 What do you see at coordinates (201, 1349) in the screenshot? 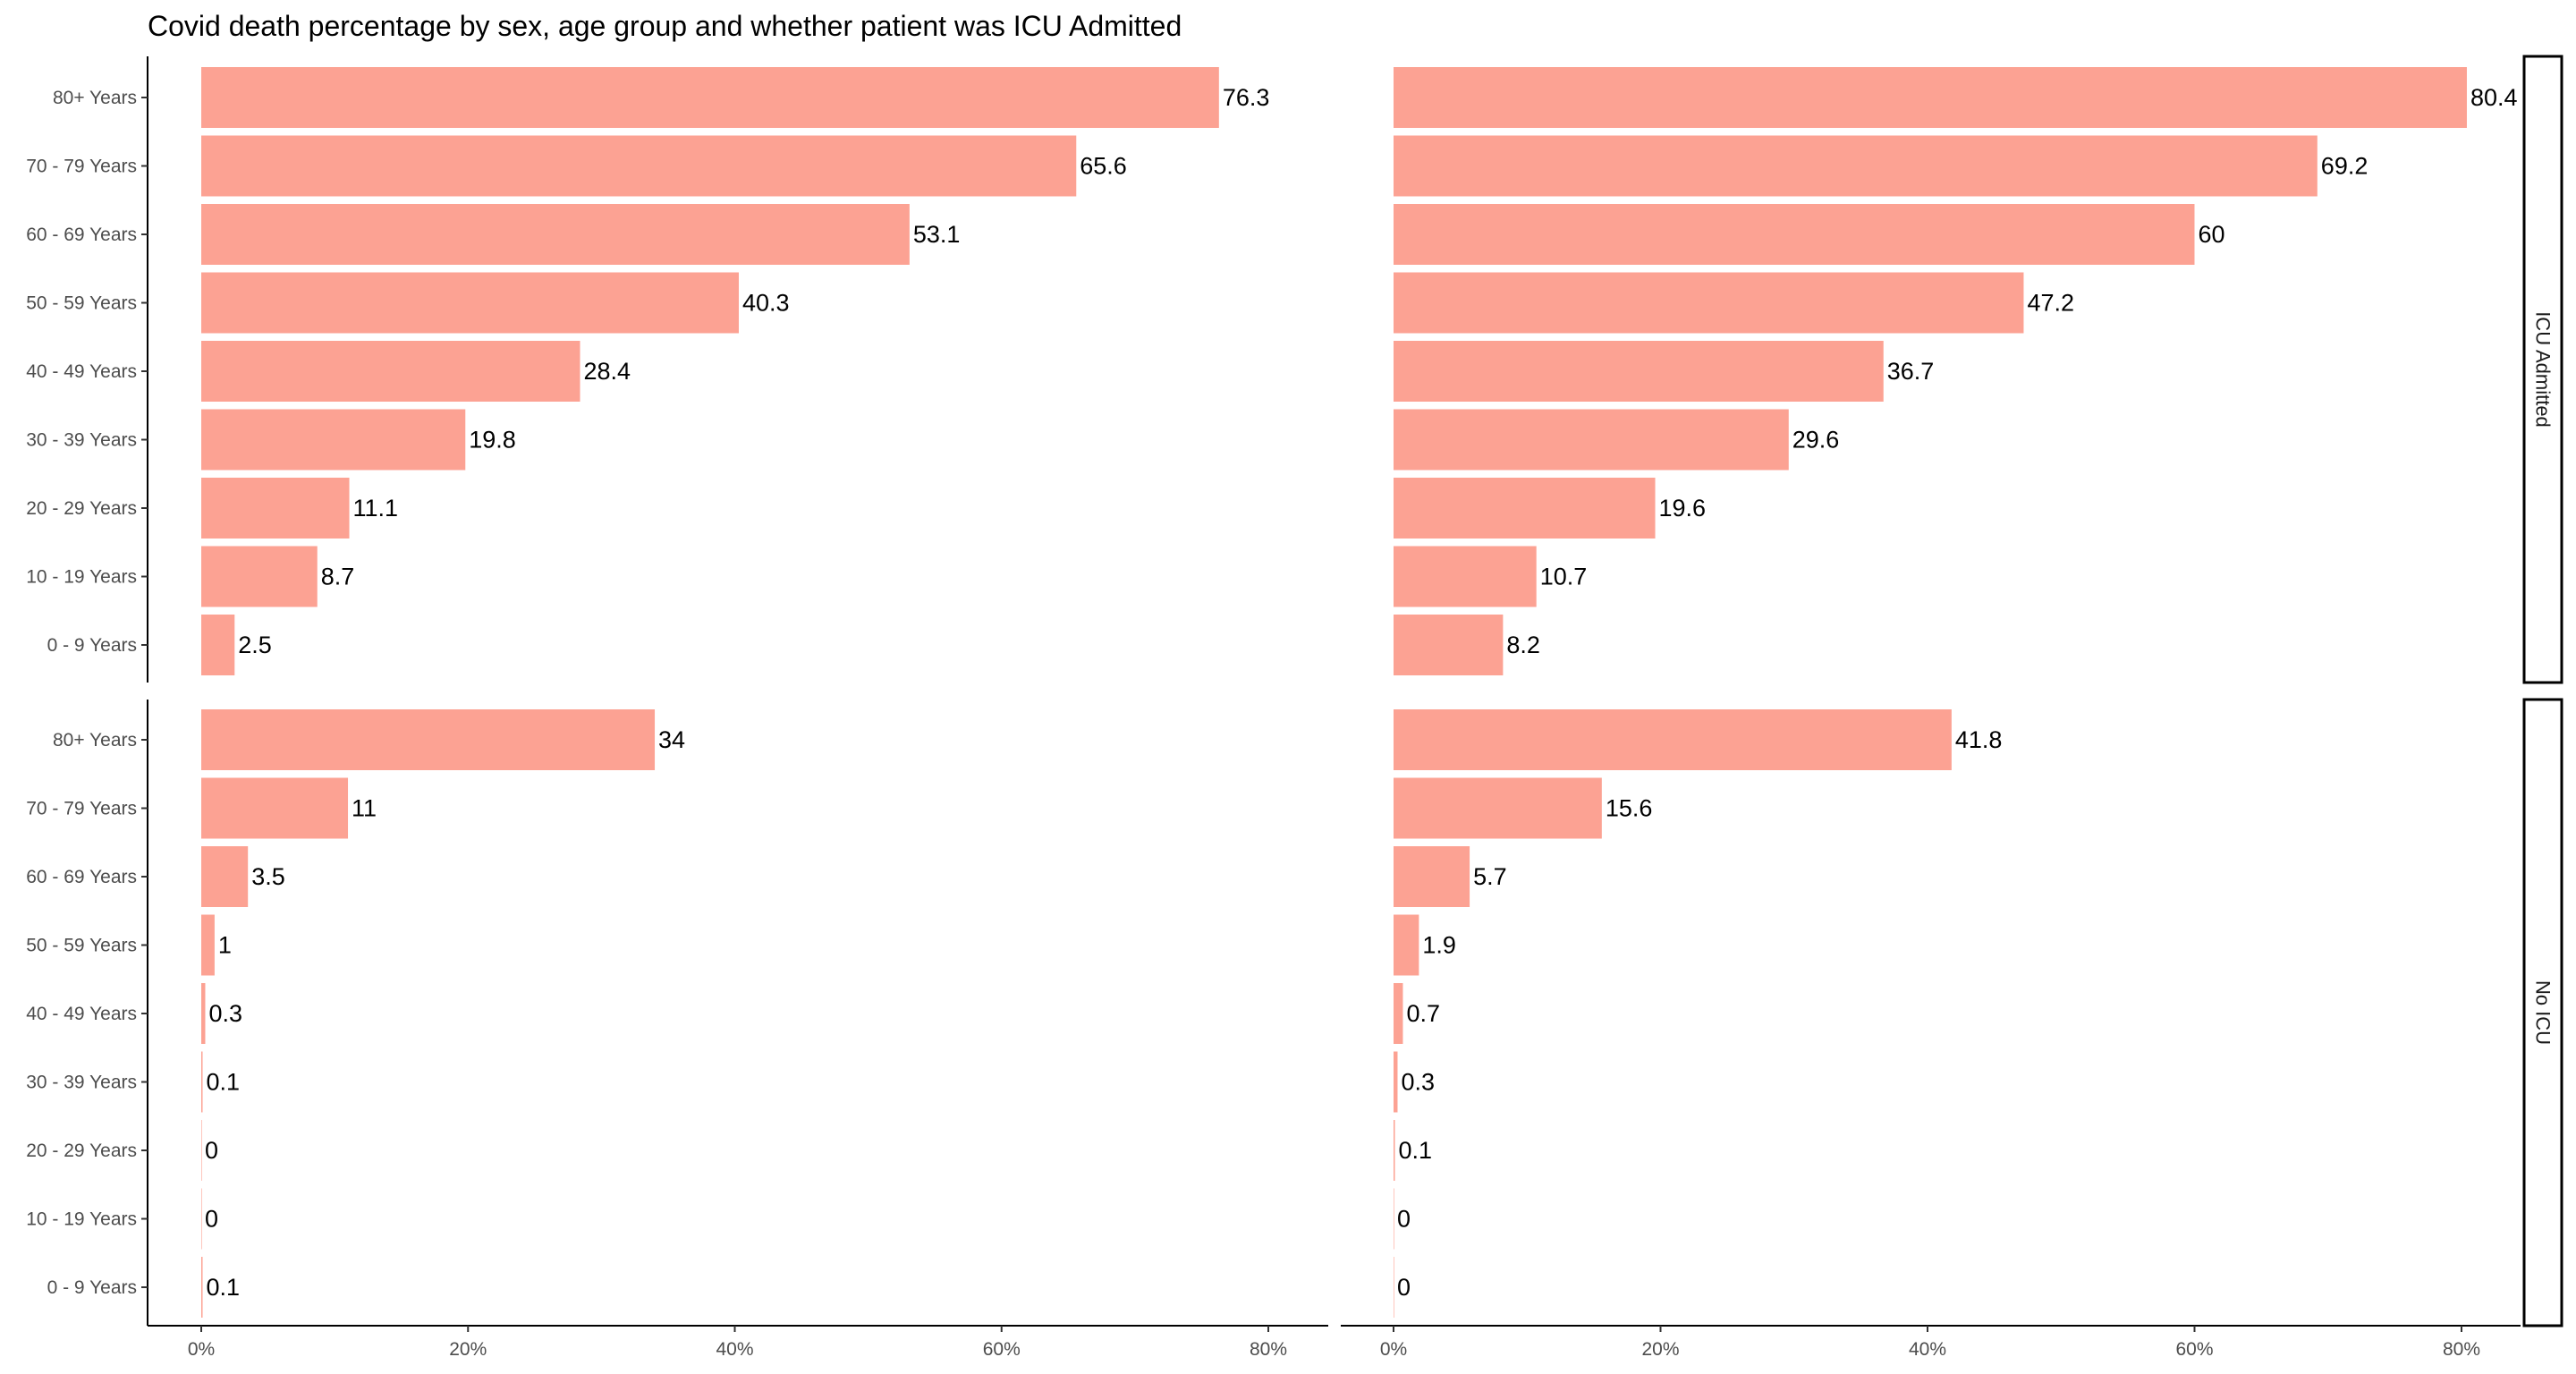
I see `x-tick-label-noicu-col1-0: 0%` at bounding box center [201, 1349].